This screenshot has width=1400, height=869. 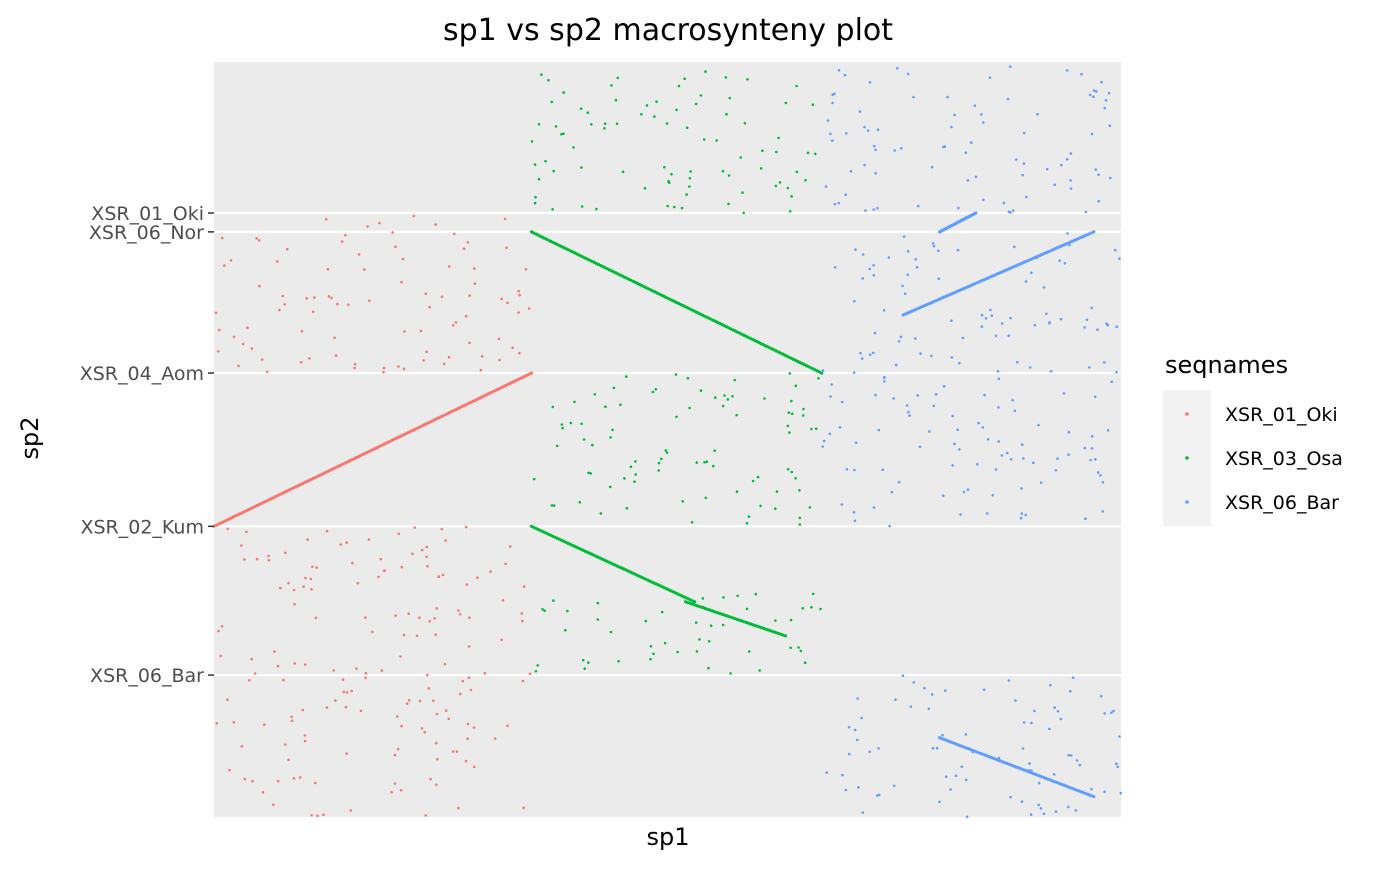 What do you see at coordinates (147, 214) in the screenshot?
I see `y-tick-label: XSR_01_Oki` at bounding box center [147, 214].